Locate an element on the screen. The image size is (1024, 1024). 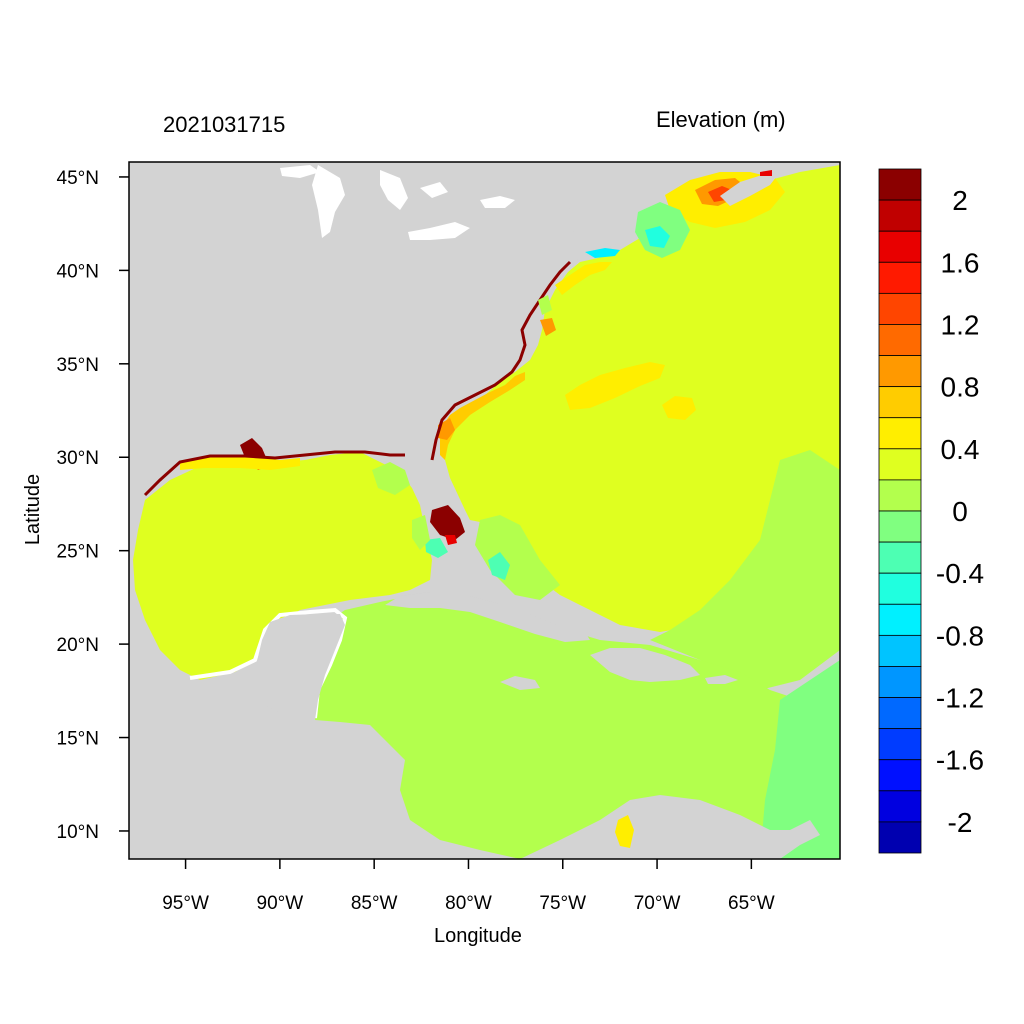
lat-tick-label: 35°N is located at coordinates (78, 365).